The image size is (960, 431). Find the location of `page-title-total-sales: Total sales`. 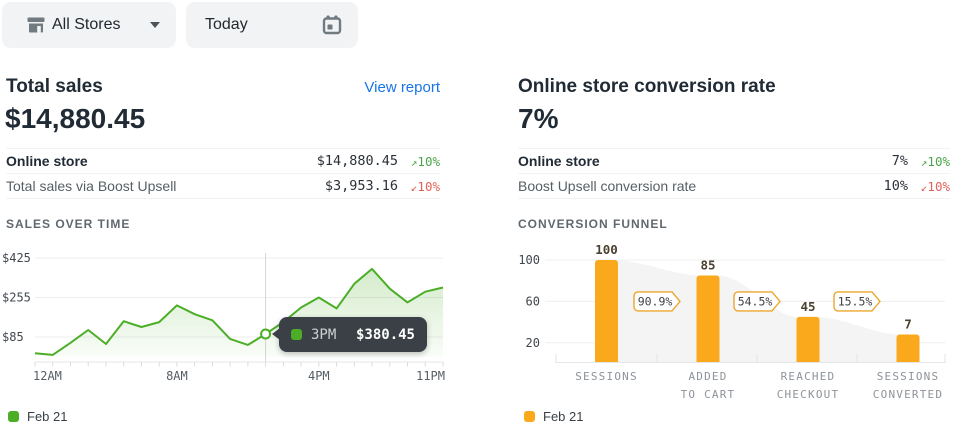

page-title-total-sales: Total sales is located at coordinates (54, 86).